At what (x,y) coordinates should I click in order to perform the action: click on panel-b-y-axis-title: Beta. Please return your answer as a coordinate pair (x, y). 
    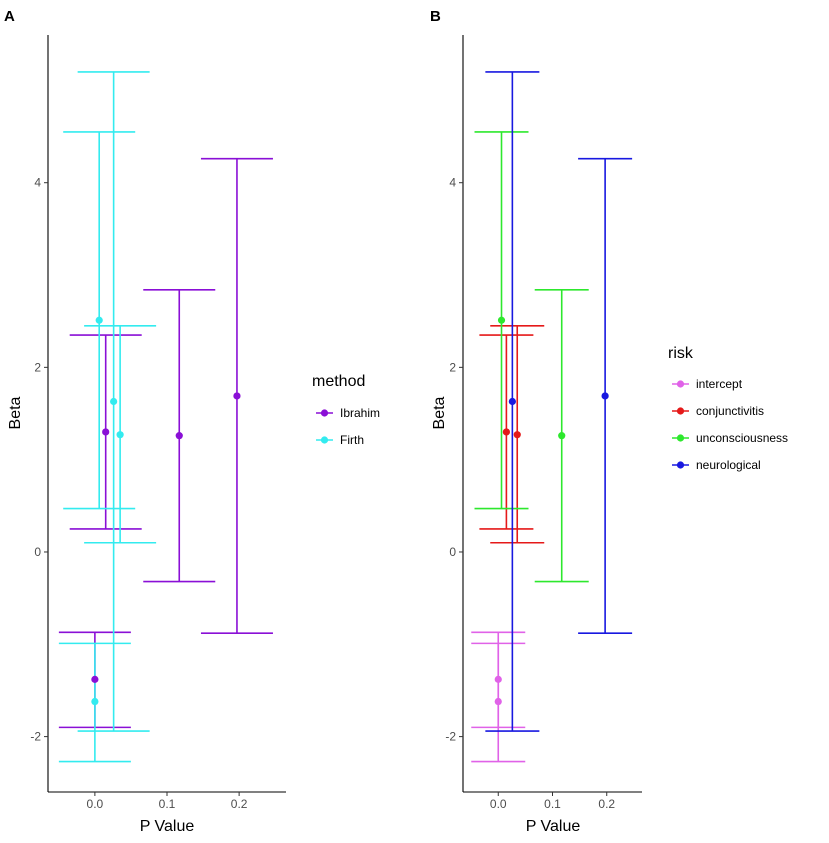
    Looking at the image, I should click on (439, 412).